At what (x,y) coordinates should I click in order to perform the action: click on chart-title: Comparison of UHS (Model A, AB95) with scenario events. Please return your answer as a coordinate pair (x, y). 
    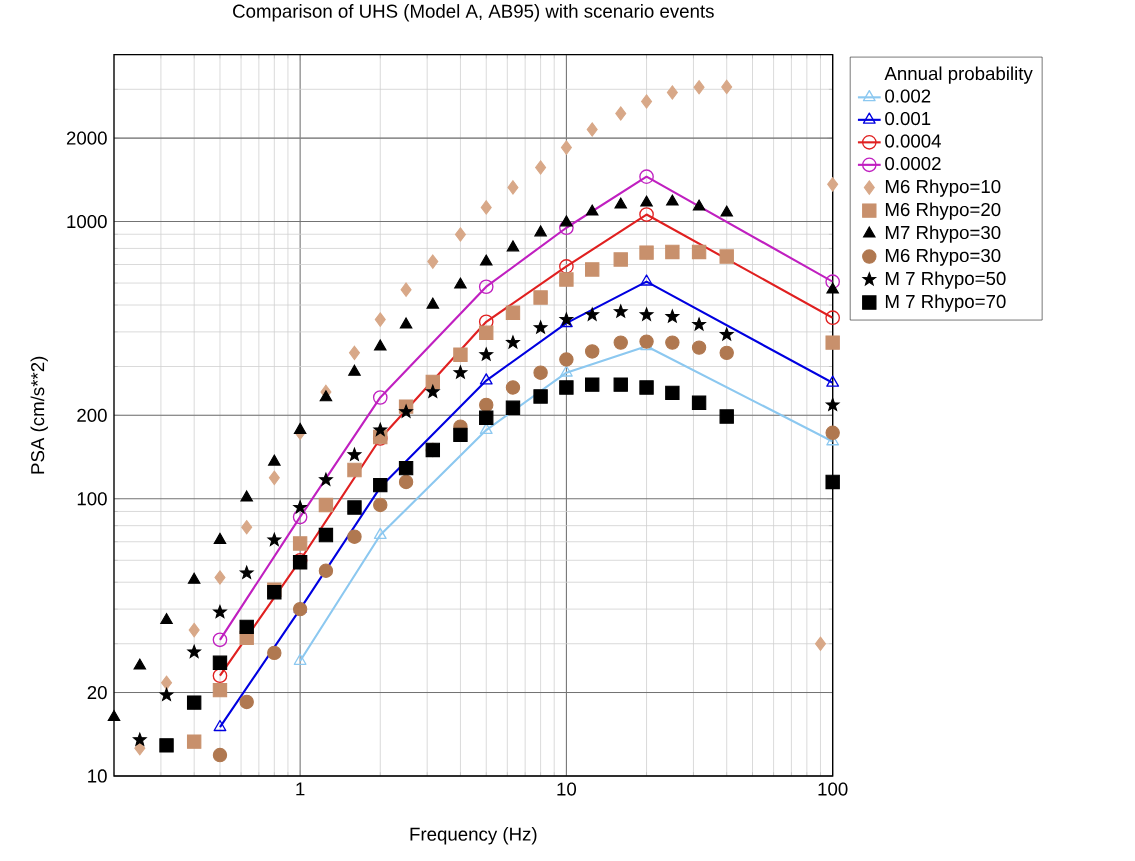
    Looking at the image, I should click on (473, 13).